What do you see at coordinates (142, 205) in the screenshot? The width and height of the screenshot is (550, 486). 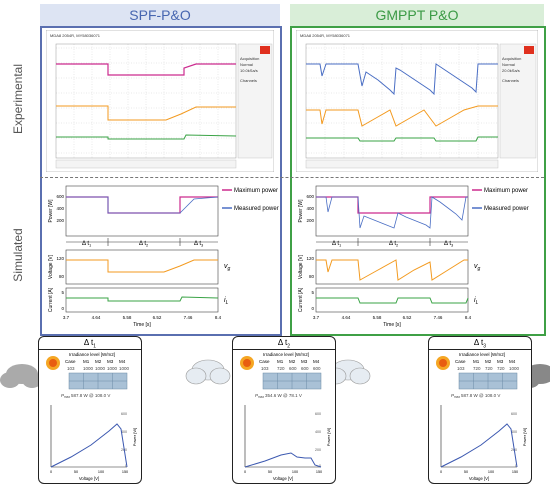 I see `sim-left-max-power` at bounding box center [142, 205].